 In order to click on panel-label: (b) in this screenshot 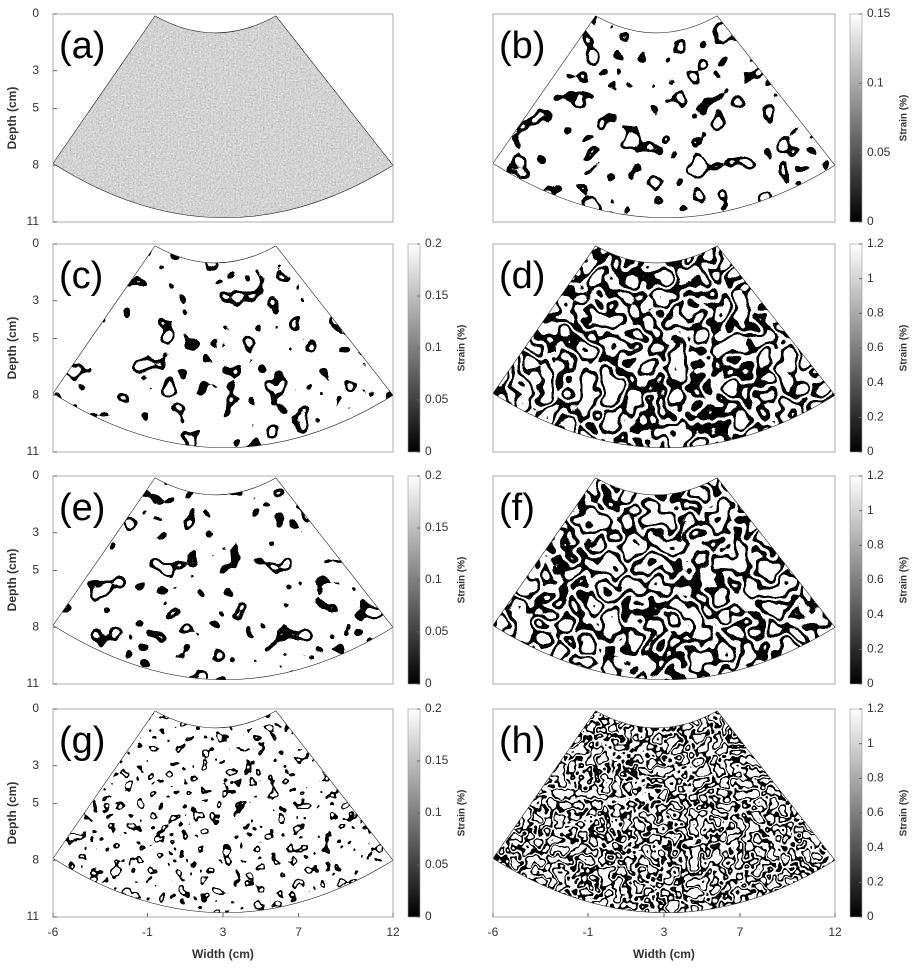, I will do `click(522, 46)`.